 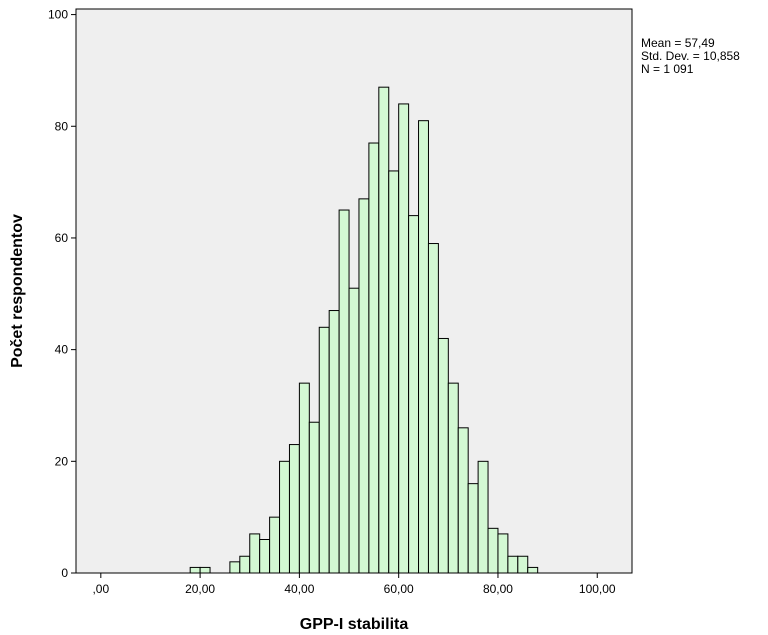 What do you see at coordinates (100, 589) in the screenshot?
I see `x-tick-label: ,00` at bounding box center [100, 589].